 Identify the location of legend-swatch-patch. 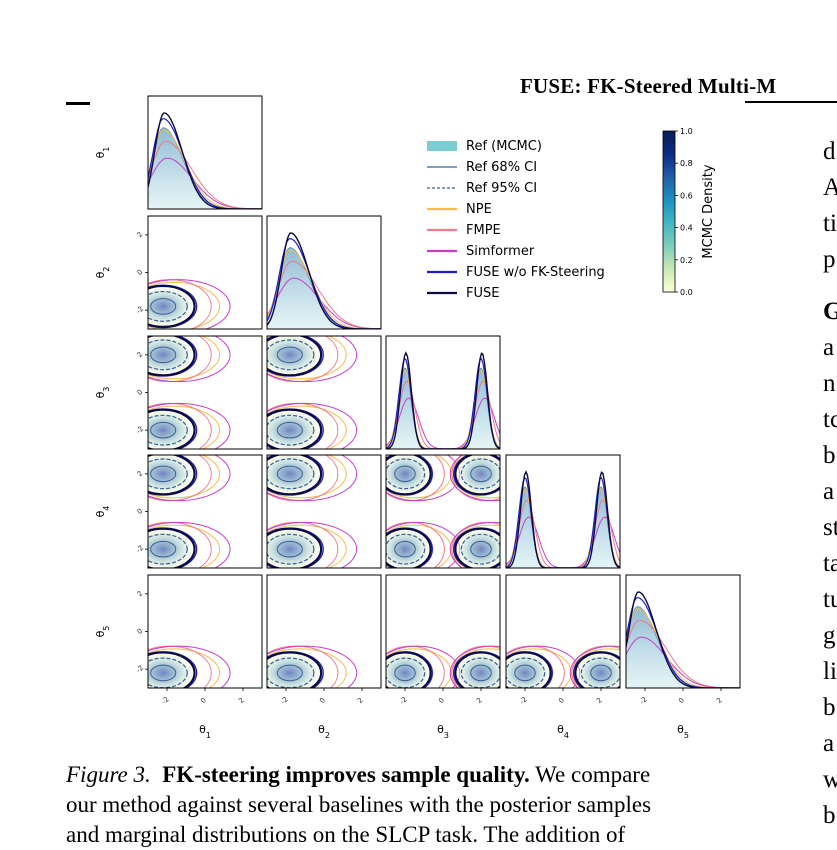
(442, 146).